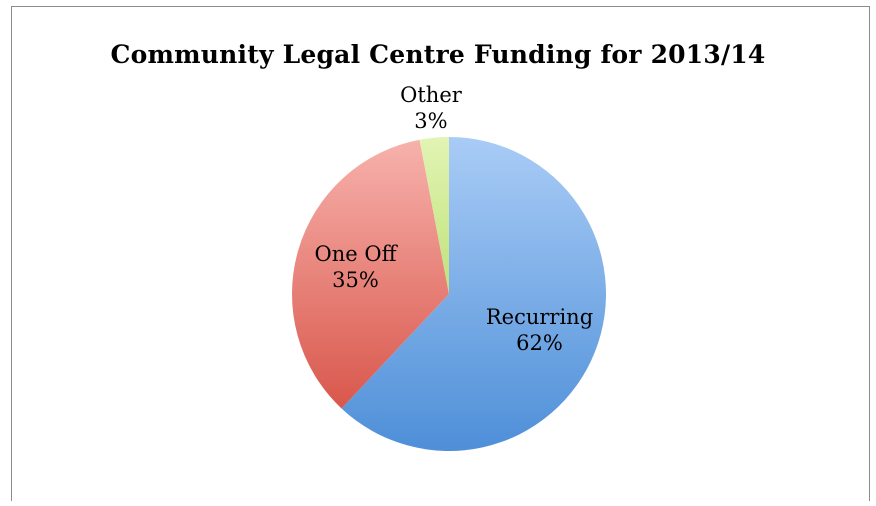 This screenshot has width=876, height=506. What do you see at coordinates (430, 121) in the screenshot?
I see `slice-label-percent: 3%` at bounding box center [430, 121].